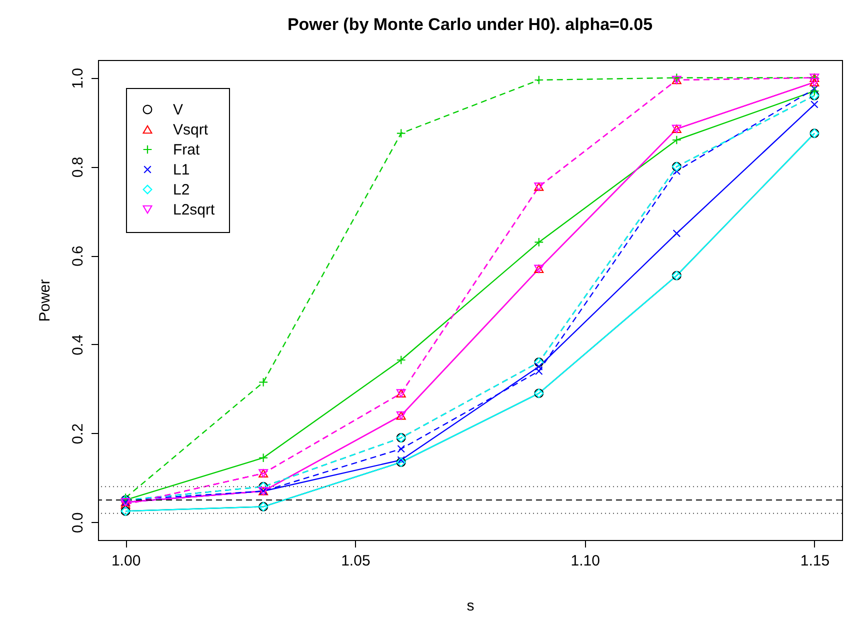 The image size is (845, 634). I want to click on legend-label: V, so click(178, 110).